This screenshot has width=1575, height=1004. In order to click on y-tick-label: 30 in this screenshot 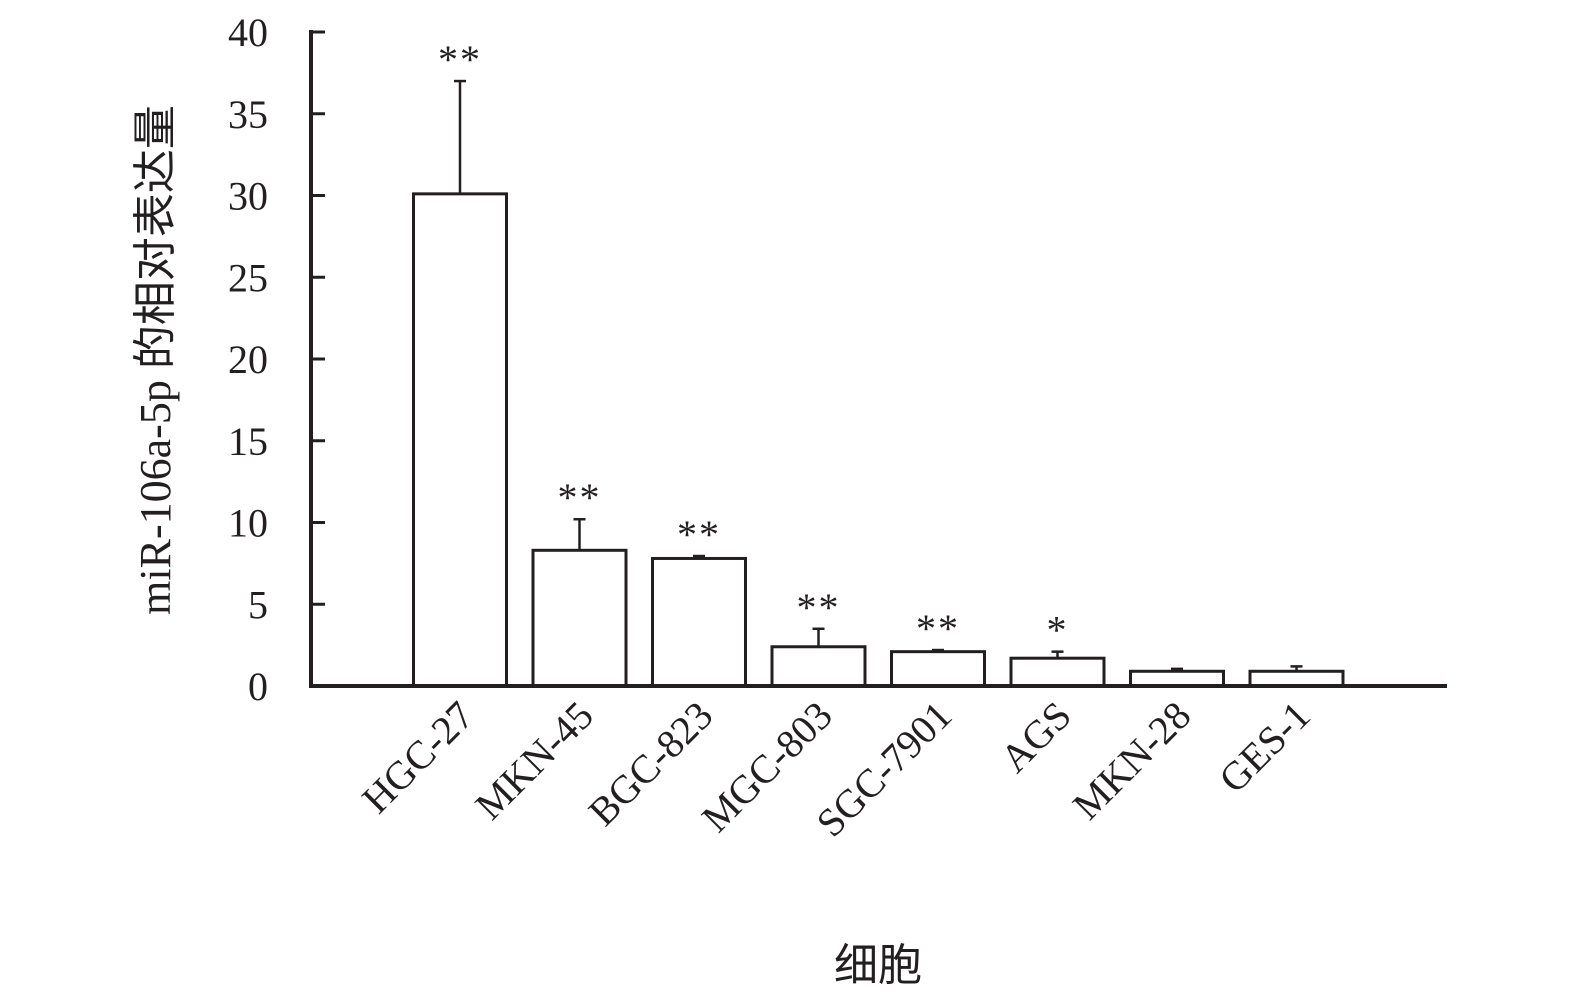, I will do `click(248, 196)`.